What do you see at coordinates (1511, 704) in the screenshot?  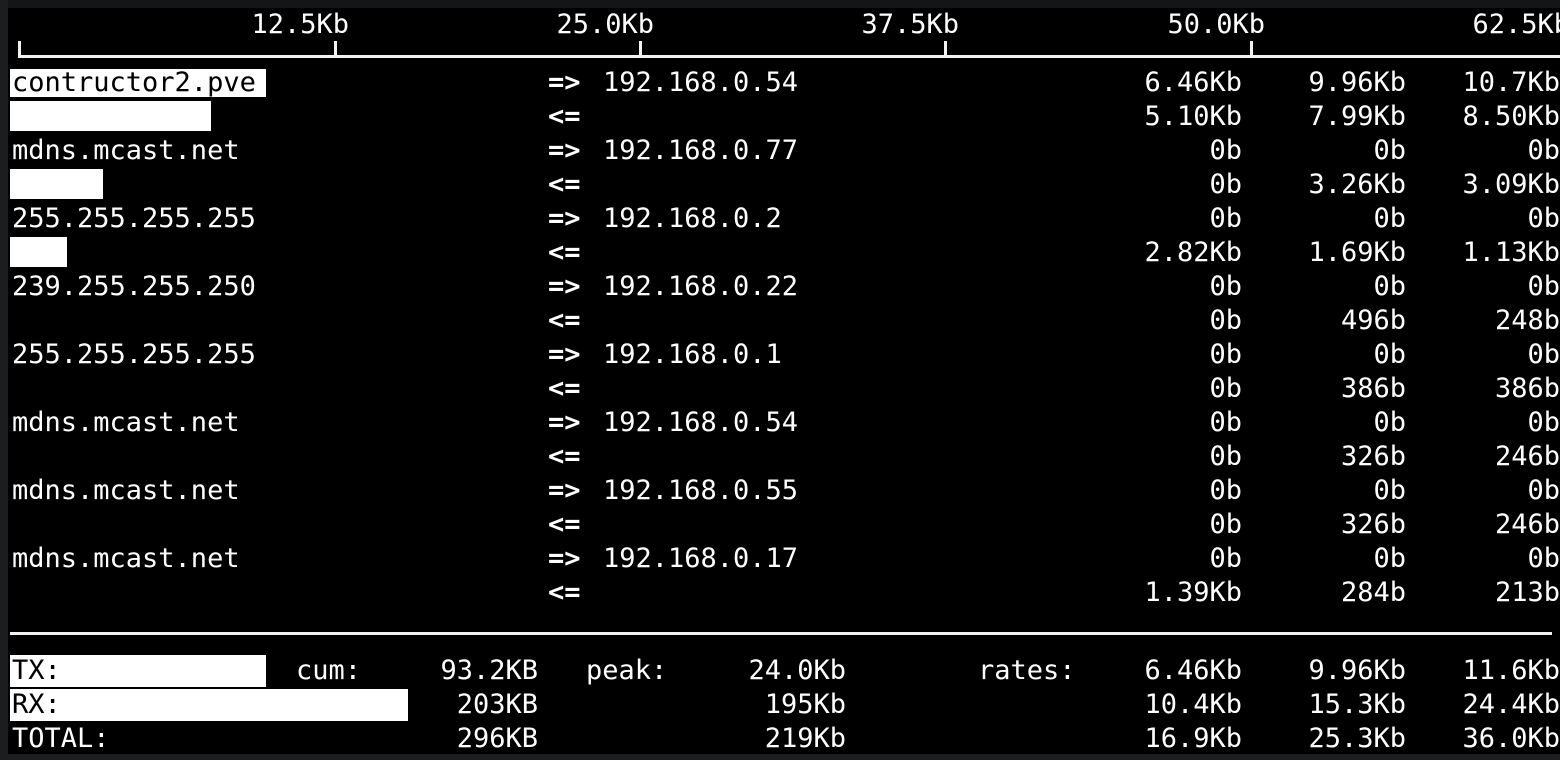 I see `summary-rate-value: 24.4Kb` at bounding box center [1511, 704].